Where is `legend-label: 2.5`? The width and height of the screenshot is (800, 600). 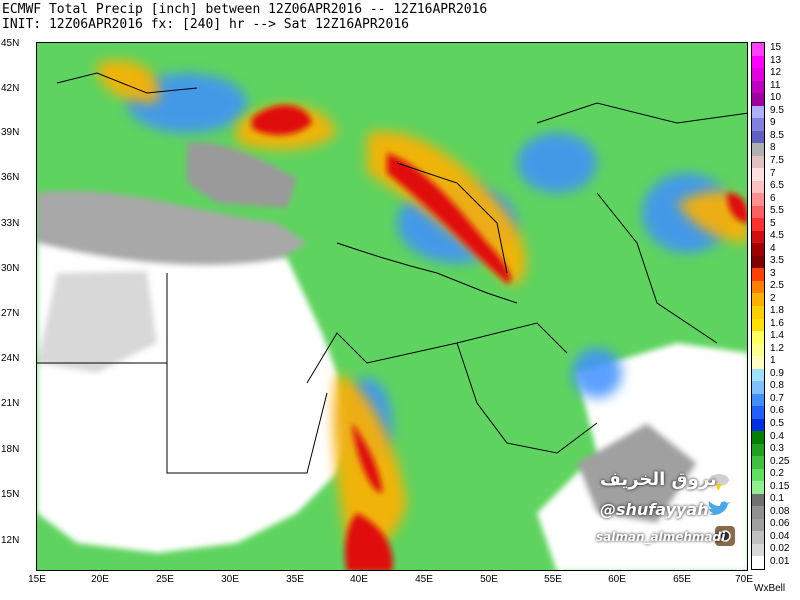 legend-label: 2.5 is located at coordinates (777, 286).